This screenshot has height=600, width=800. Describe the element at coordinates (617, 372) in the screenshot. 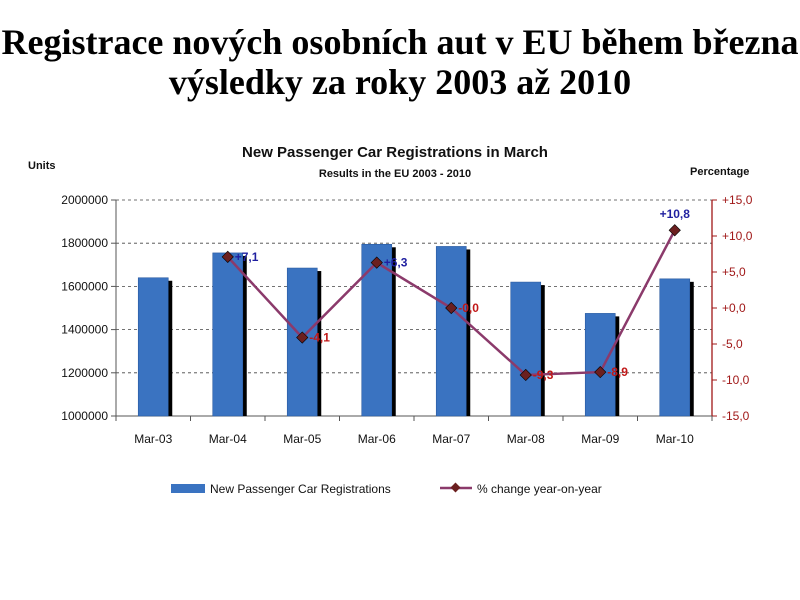

I see `data-label: -8,9` at that location.